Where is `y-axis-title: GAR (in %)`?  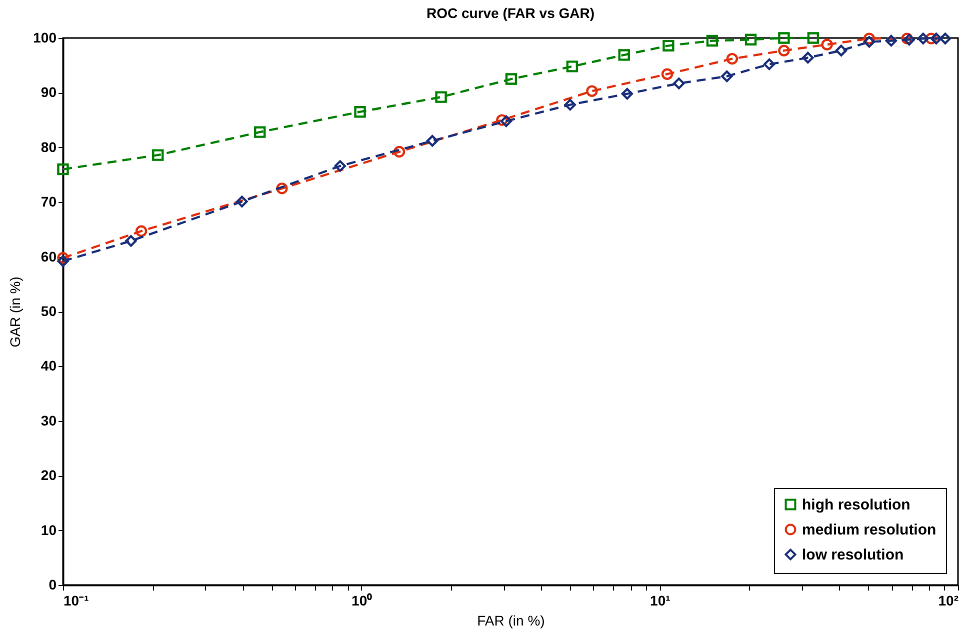
y-axis-title: GAR (in %) is located at coordinates (15, 312).